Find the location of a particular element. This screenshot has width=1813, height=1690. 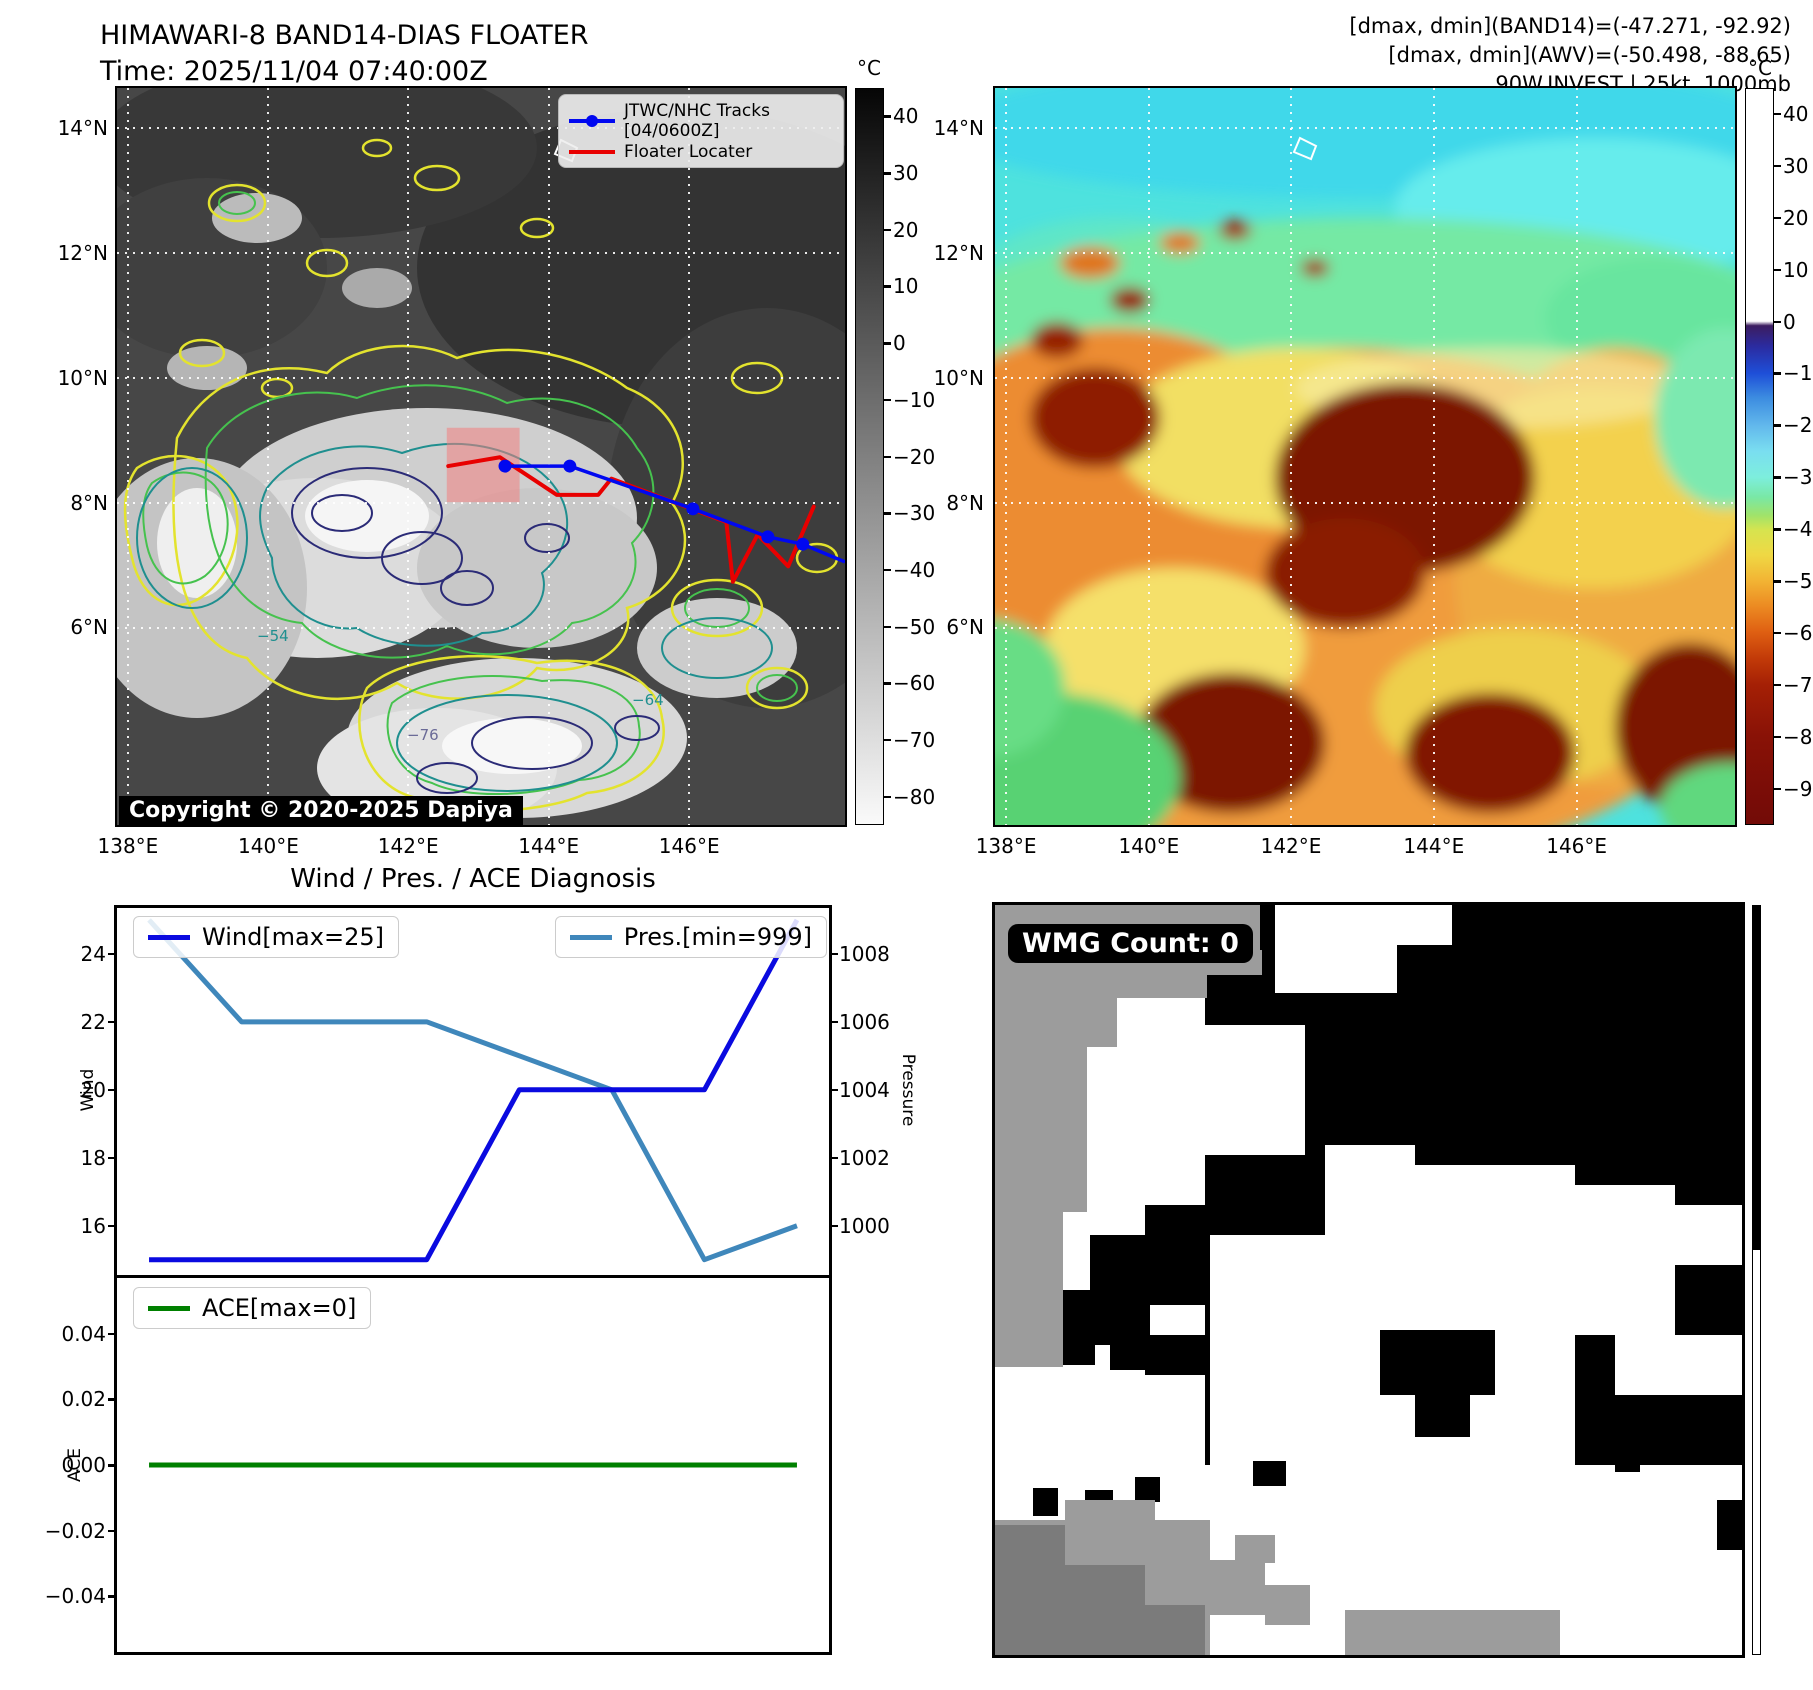

colorbar-tick-label: 30 is located at coordinates (906, 173).